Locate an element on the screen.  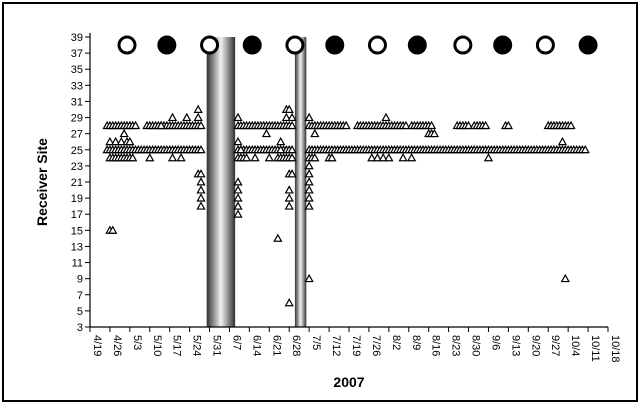
x-tick-label: 5/3 is located at coordinates (137, 342).